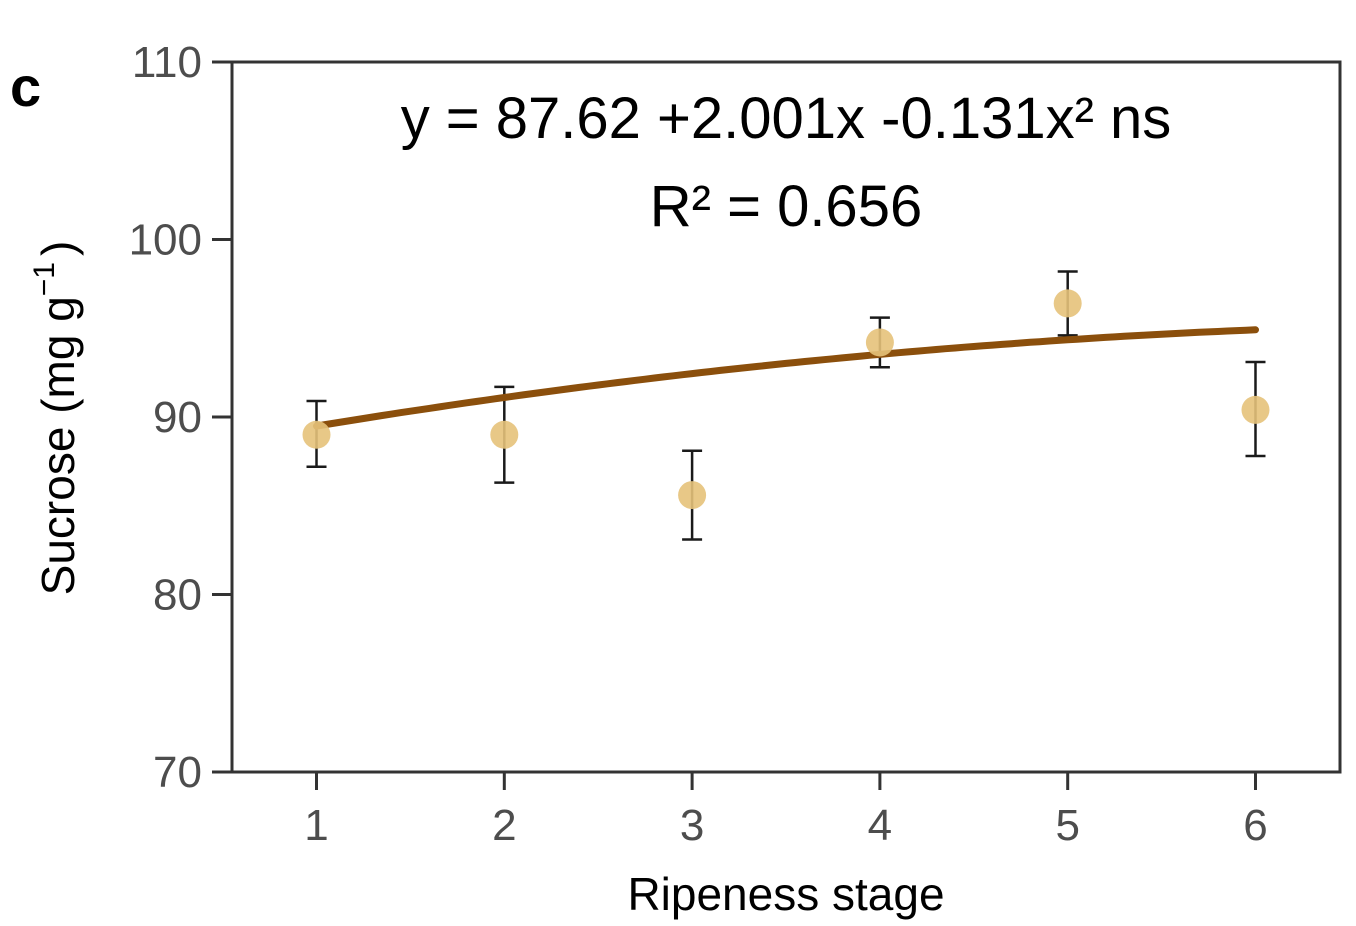  I want to click on y-tick-label: 110, so click(167, 62).